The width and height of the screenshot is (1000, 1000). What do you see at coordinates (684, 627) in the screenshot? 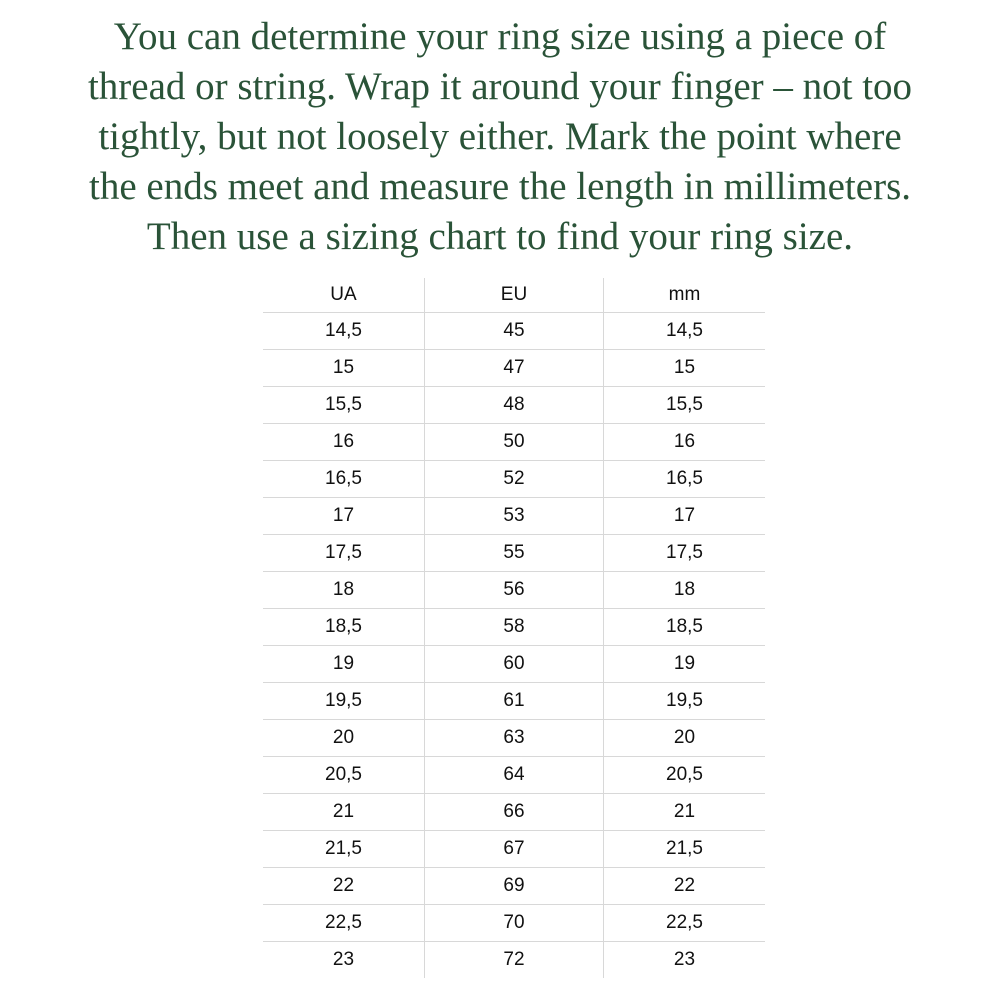
I see `cell-mm: 18,5` at bounding box center [684, 627].